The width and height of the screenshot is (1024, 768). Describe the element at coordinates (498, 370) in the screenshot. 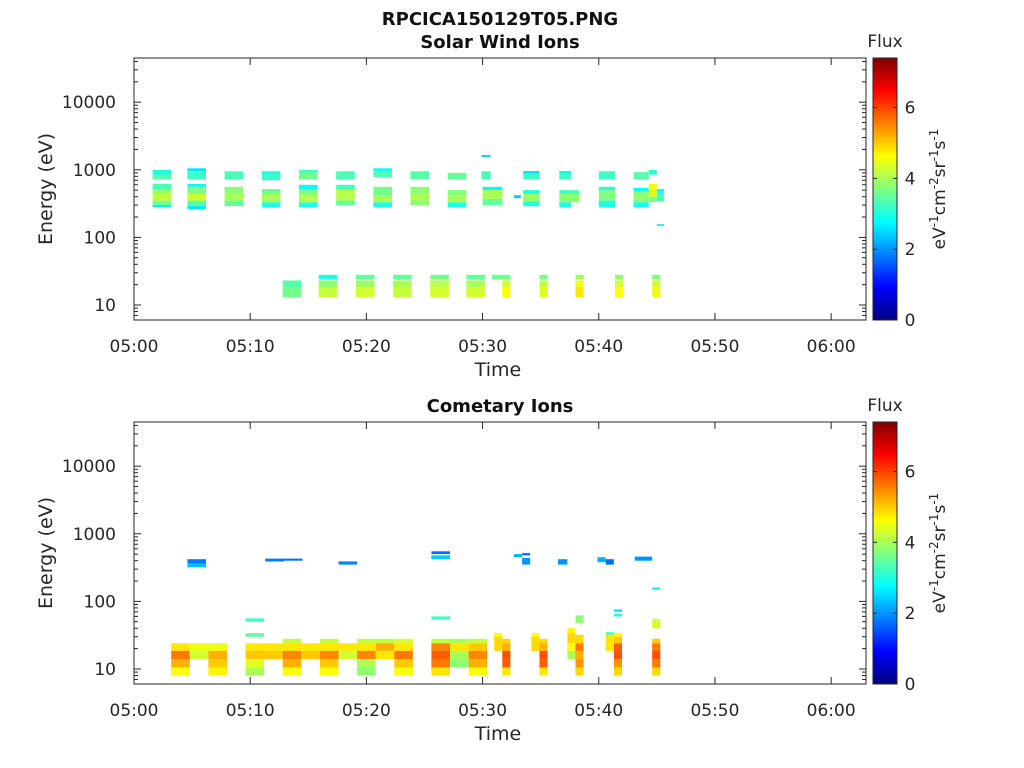

I see `x-axis-label: Time` at that location.